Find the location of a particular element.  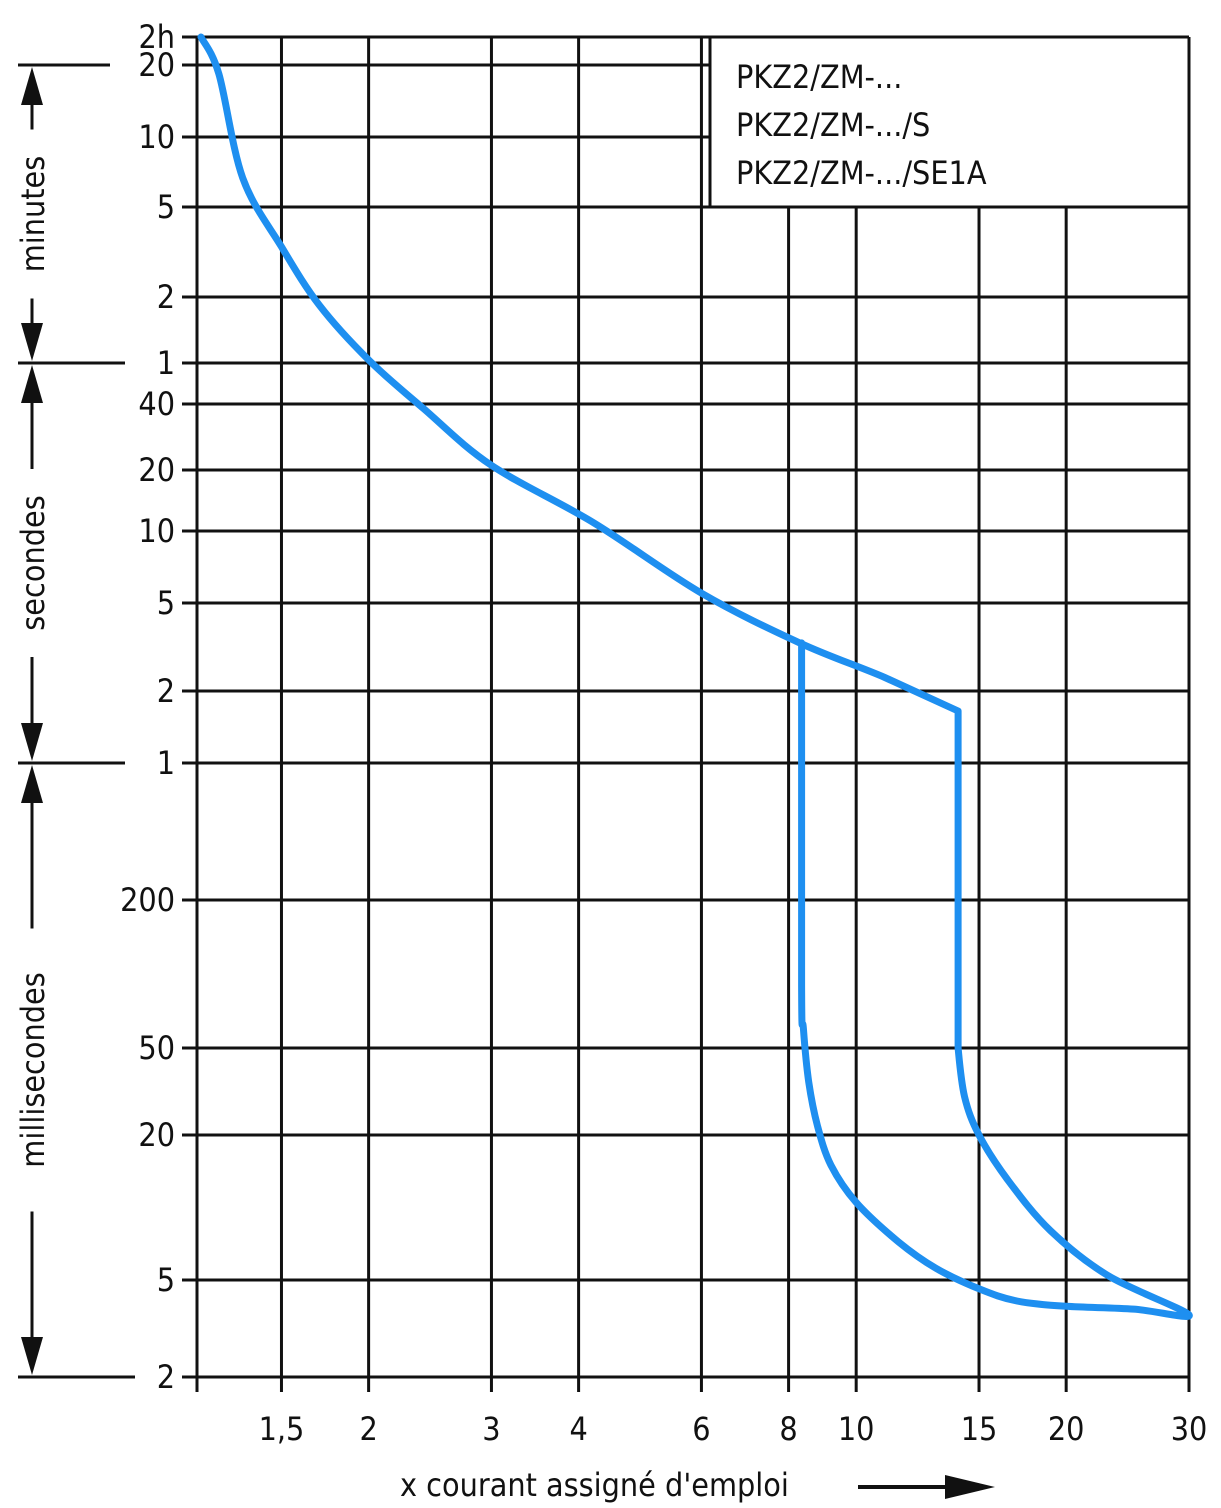

y-tick-label: 2h is located at coordinates (156, 37).